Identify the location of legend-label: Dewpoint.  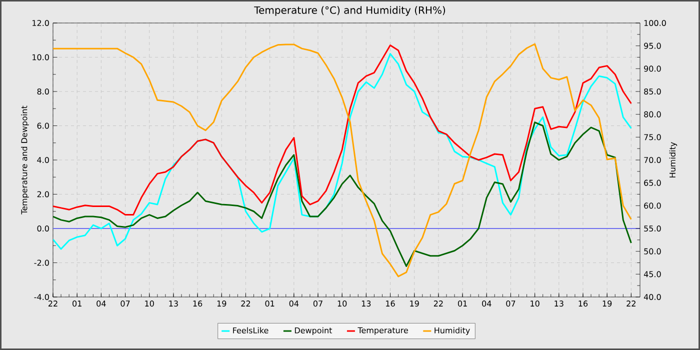
(313, 331).